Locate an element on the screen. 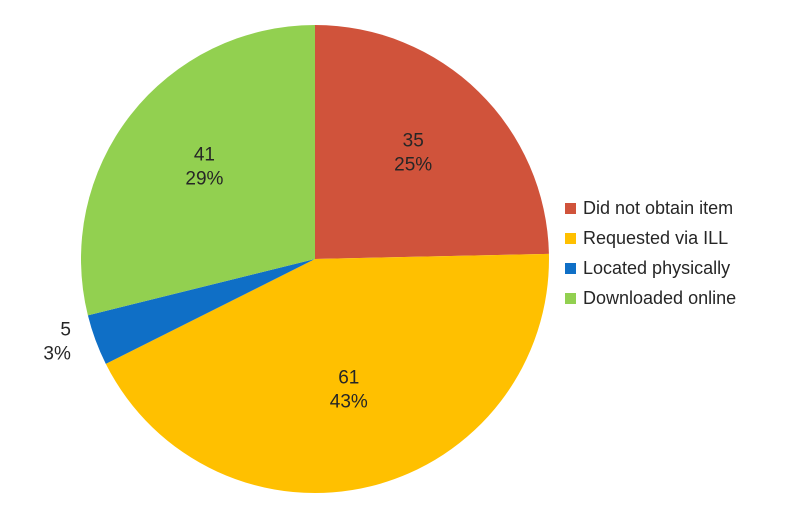 This screenshot has width=790, height=510. legend-swatch-did-not-obtain-item is located at coordinates (570, 208).